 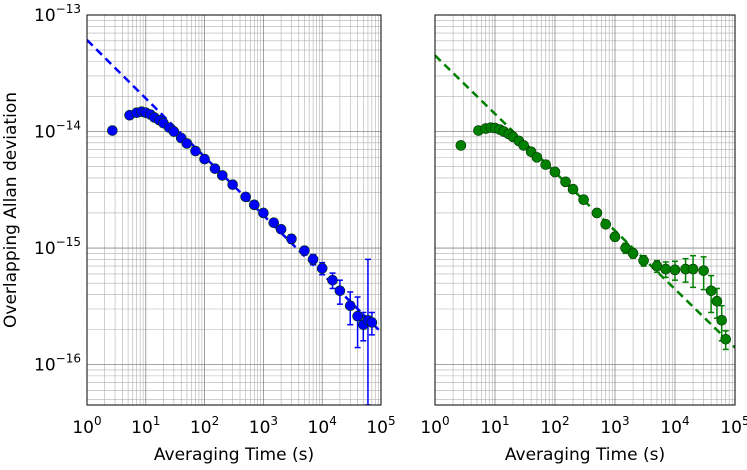 I want to click on y-tick-label: 10−15, so click(x=57, y=247).